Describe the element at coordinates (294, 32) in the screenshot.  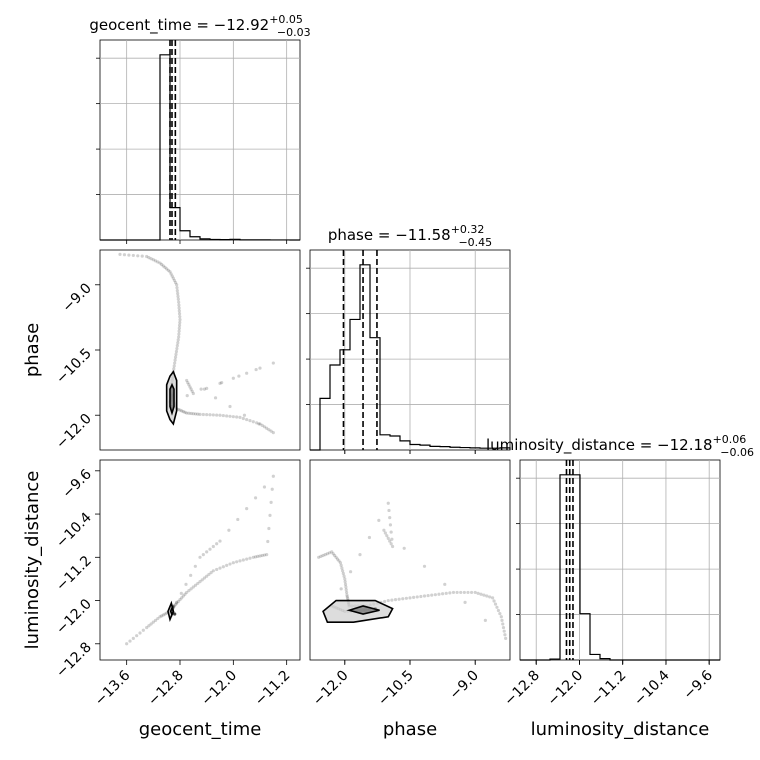
I see `title-lower: −0.03` at that location.